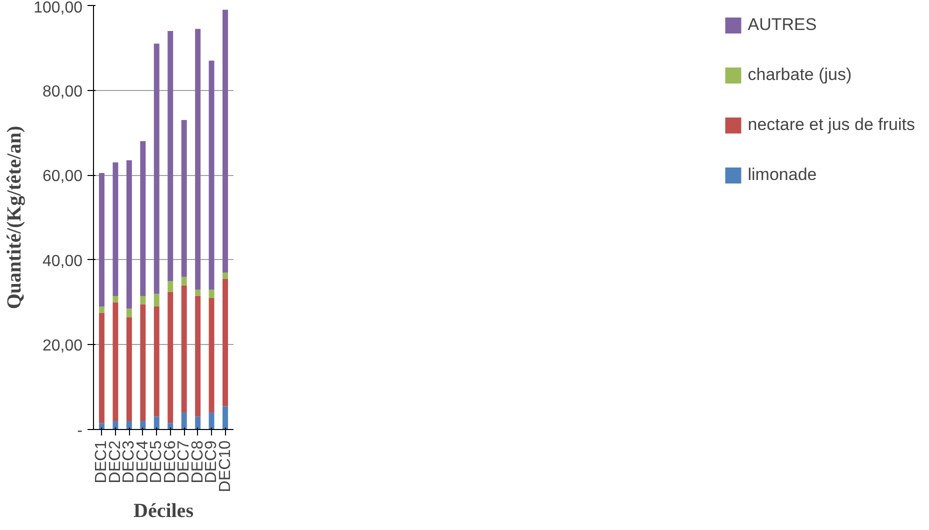 Image resolution: width=929 pixels, height=530 pixels. What do you see at coordinates (164, 511) in the screenshot?
I see `x-axis-title: Déciles` at bounding box center [164, 511].